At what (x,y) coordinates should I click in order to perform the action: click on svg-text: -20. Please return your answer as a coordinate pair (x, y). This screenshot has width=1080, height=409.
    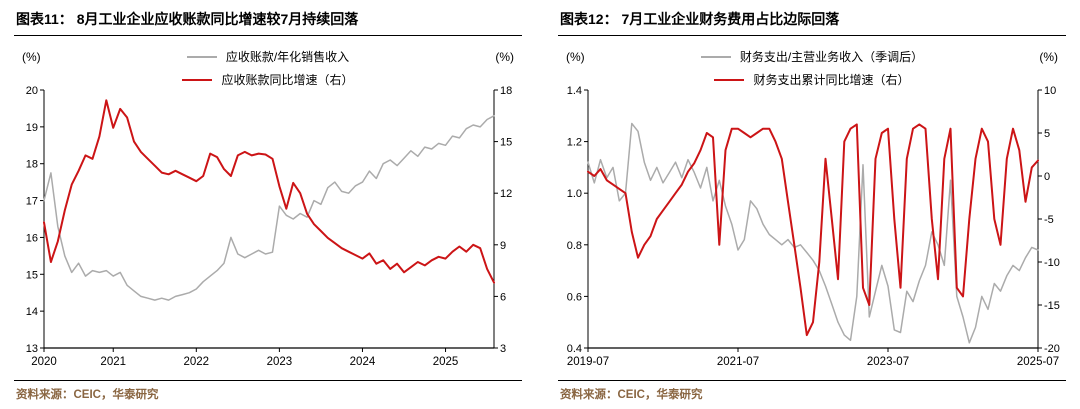
    Looking at the image, I should click on (1052, 349).